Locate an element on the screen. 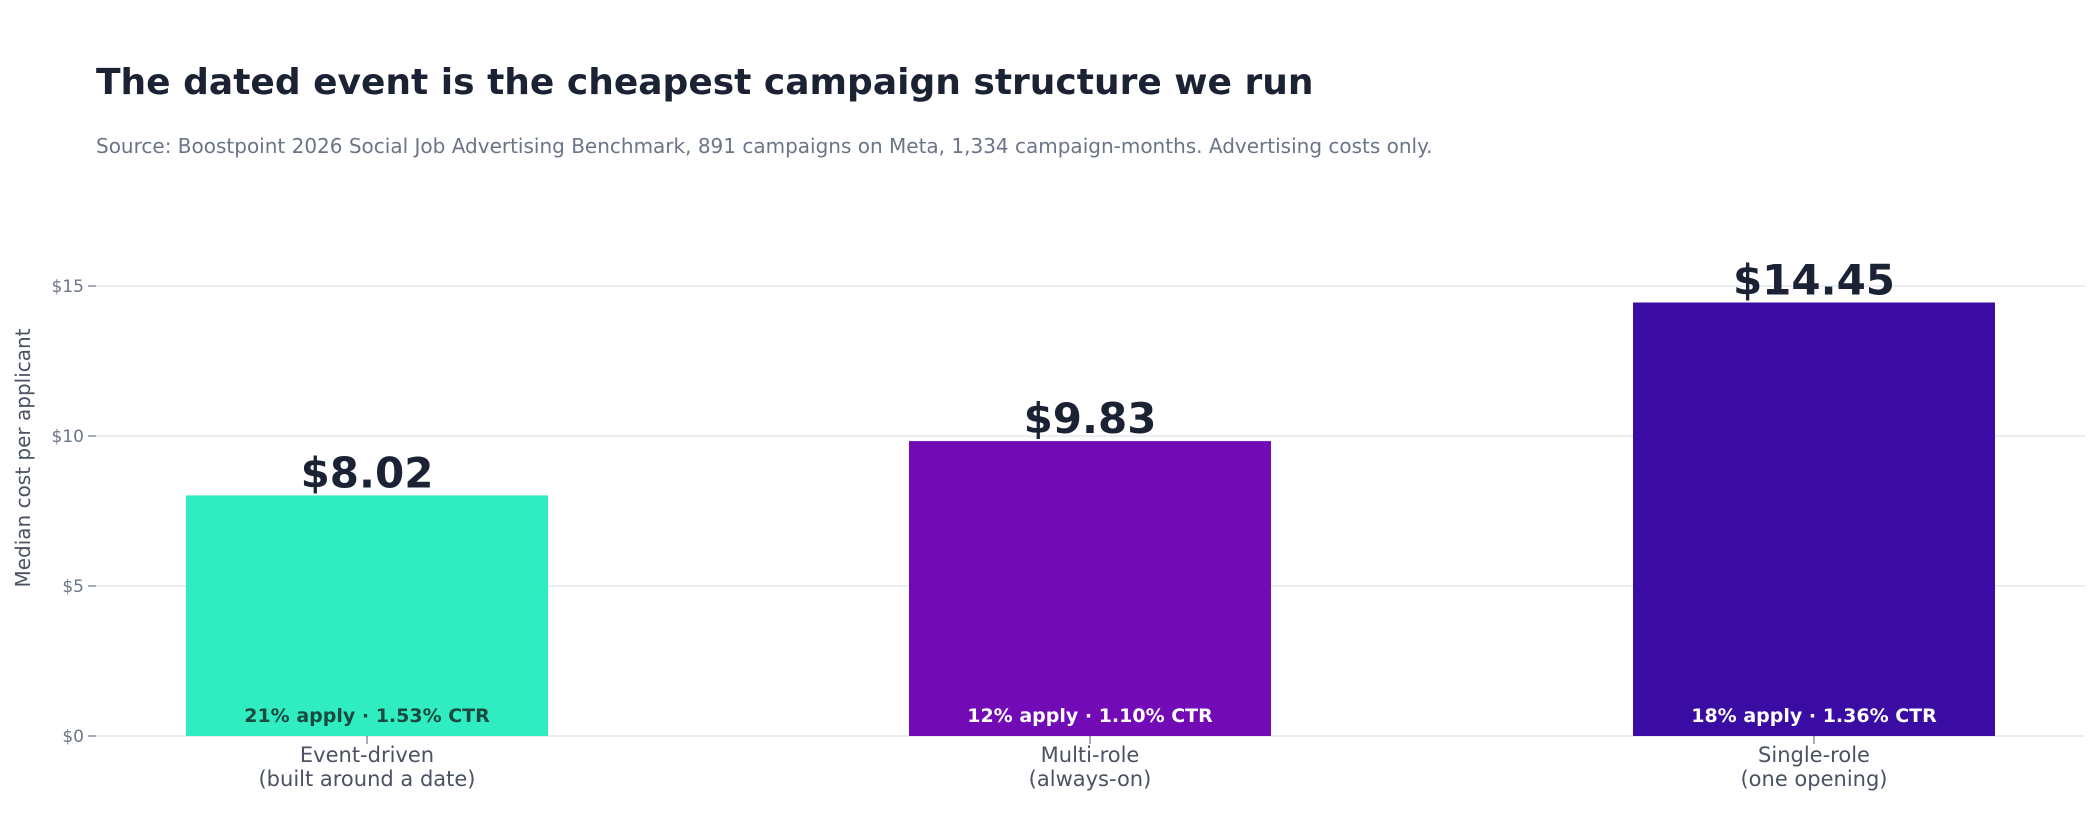 The height and width of the screenshot is (820, 2100). x-tick-label: Single-role is located at coordinates (1814, 755).